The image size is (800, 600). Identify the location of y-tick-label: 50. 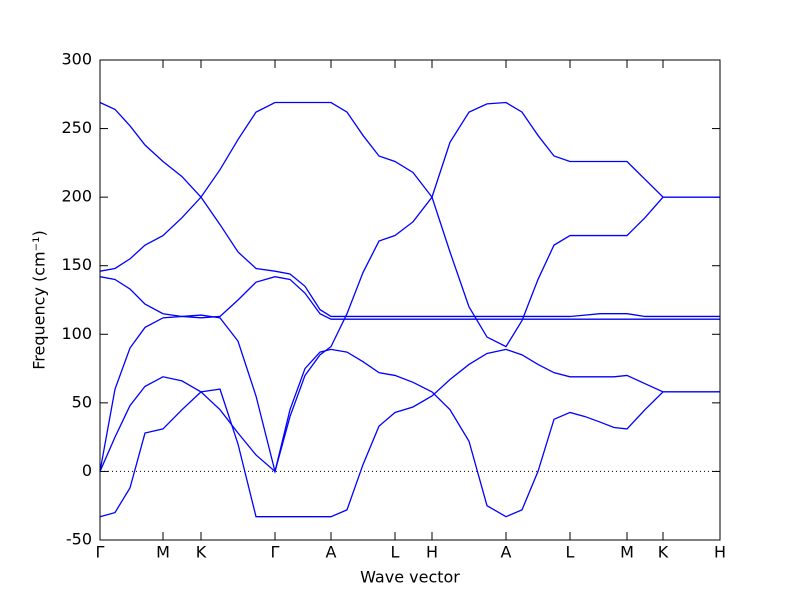
(82, 401).